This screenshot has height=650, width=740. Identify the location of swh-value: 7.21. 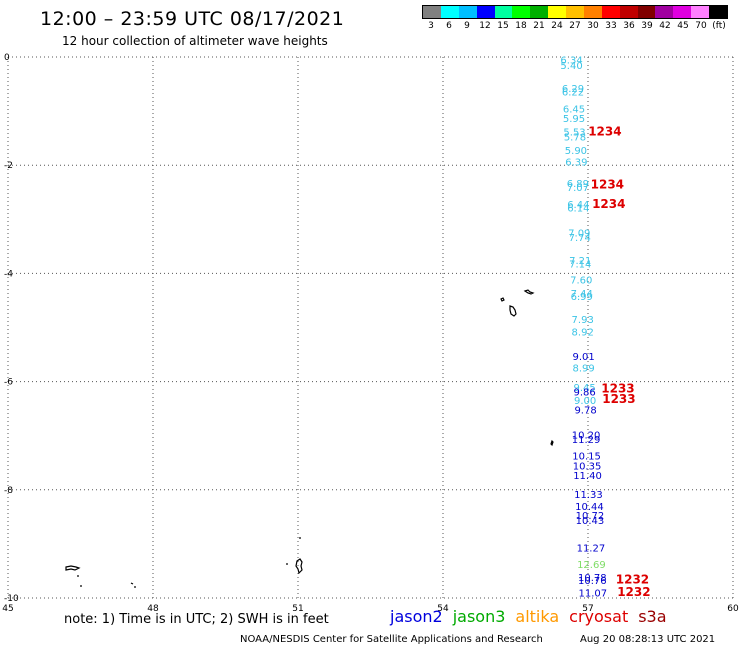
(580, 261).